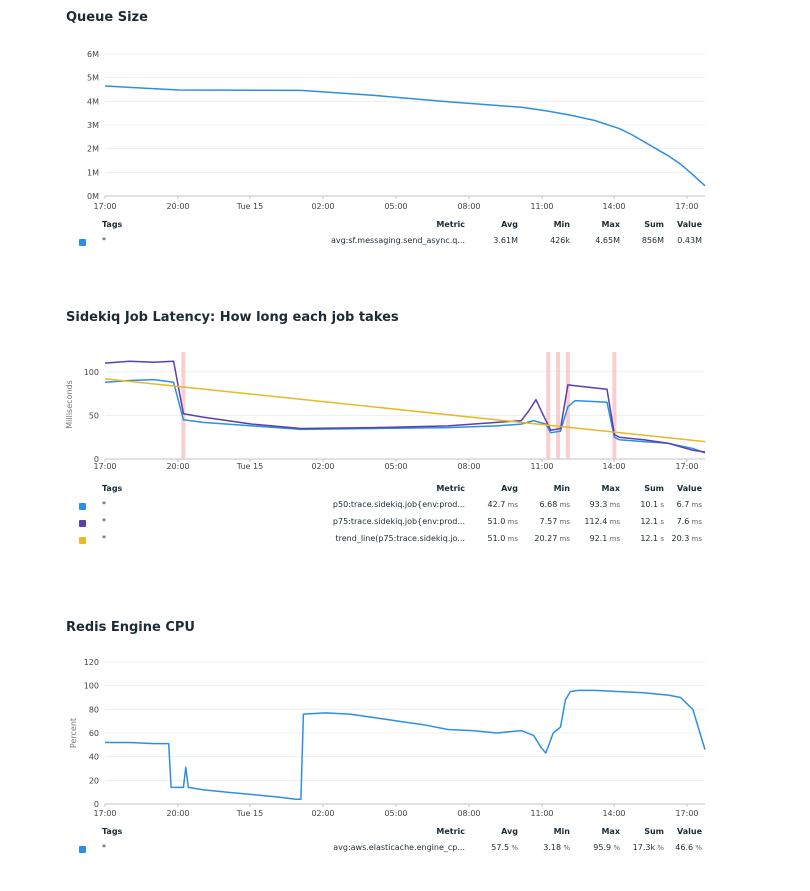 The image size is (810, 891). Describe the element at coordinates (107, 17) in the screenshot. I see `panel-title: Queue Size` at that location.